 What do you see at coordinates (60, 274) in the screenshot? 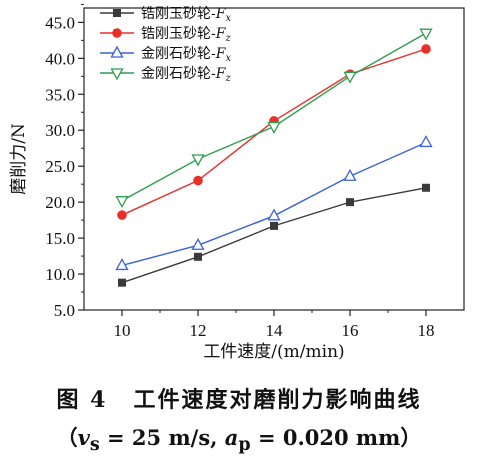
I see `y-tick-label: 10.0` at bounding box center [60, 274].